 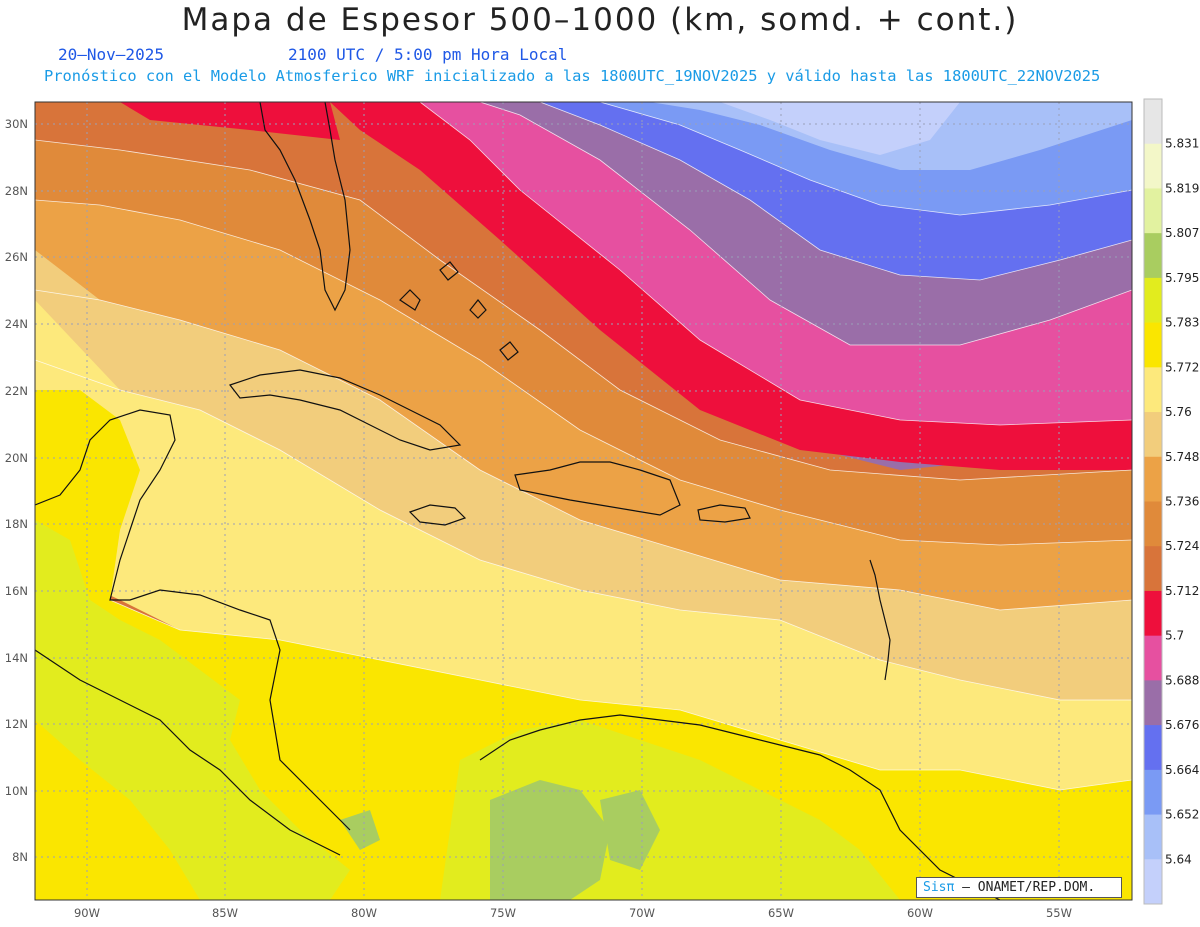 I want to click on lat-label: 26N, so click(x=16, y=257).